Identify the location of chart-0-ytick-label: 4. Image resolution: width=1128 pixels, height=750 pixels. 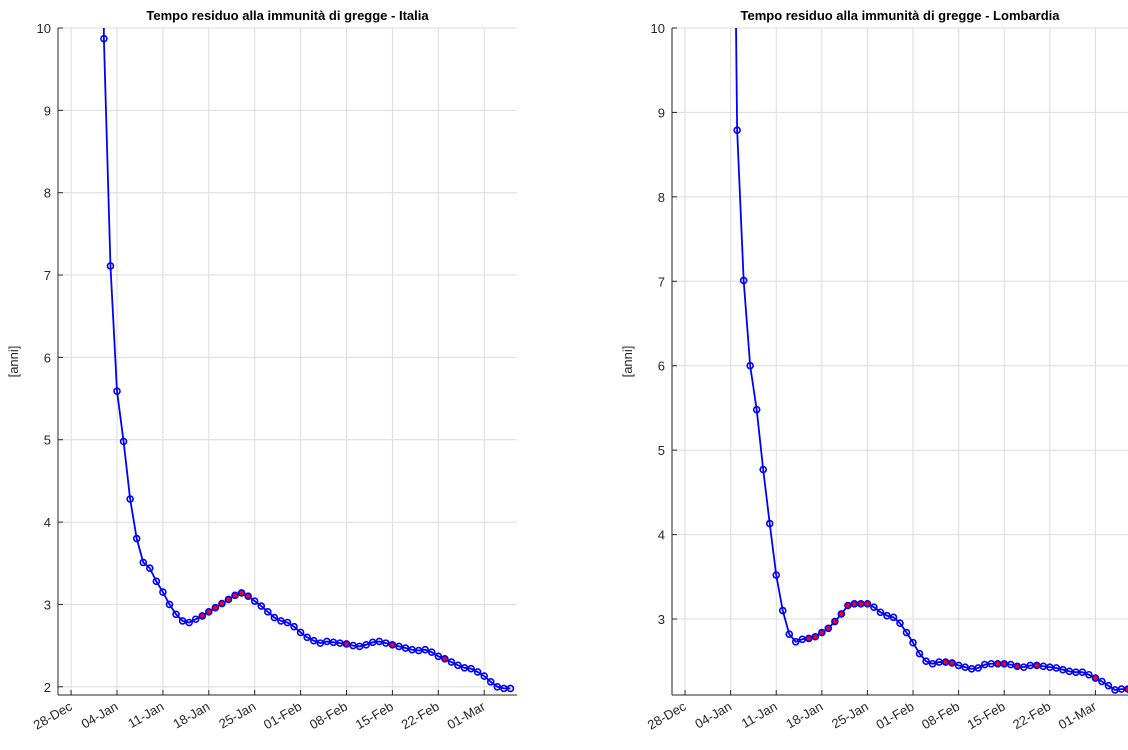
(47, 522).